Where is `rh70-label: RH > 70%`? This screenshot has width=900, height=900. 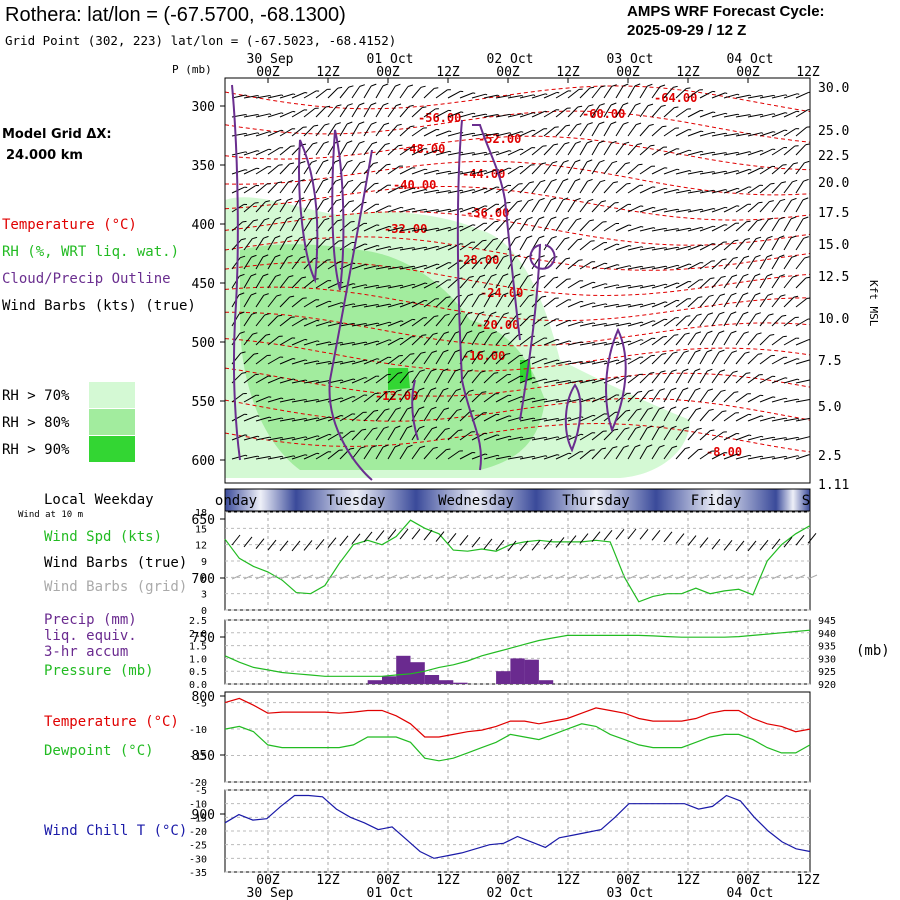
rh70-label: RH > 70% is located at coordinates (36, 396).